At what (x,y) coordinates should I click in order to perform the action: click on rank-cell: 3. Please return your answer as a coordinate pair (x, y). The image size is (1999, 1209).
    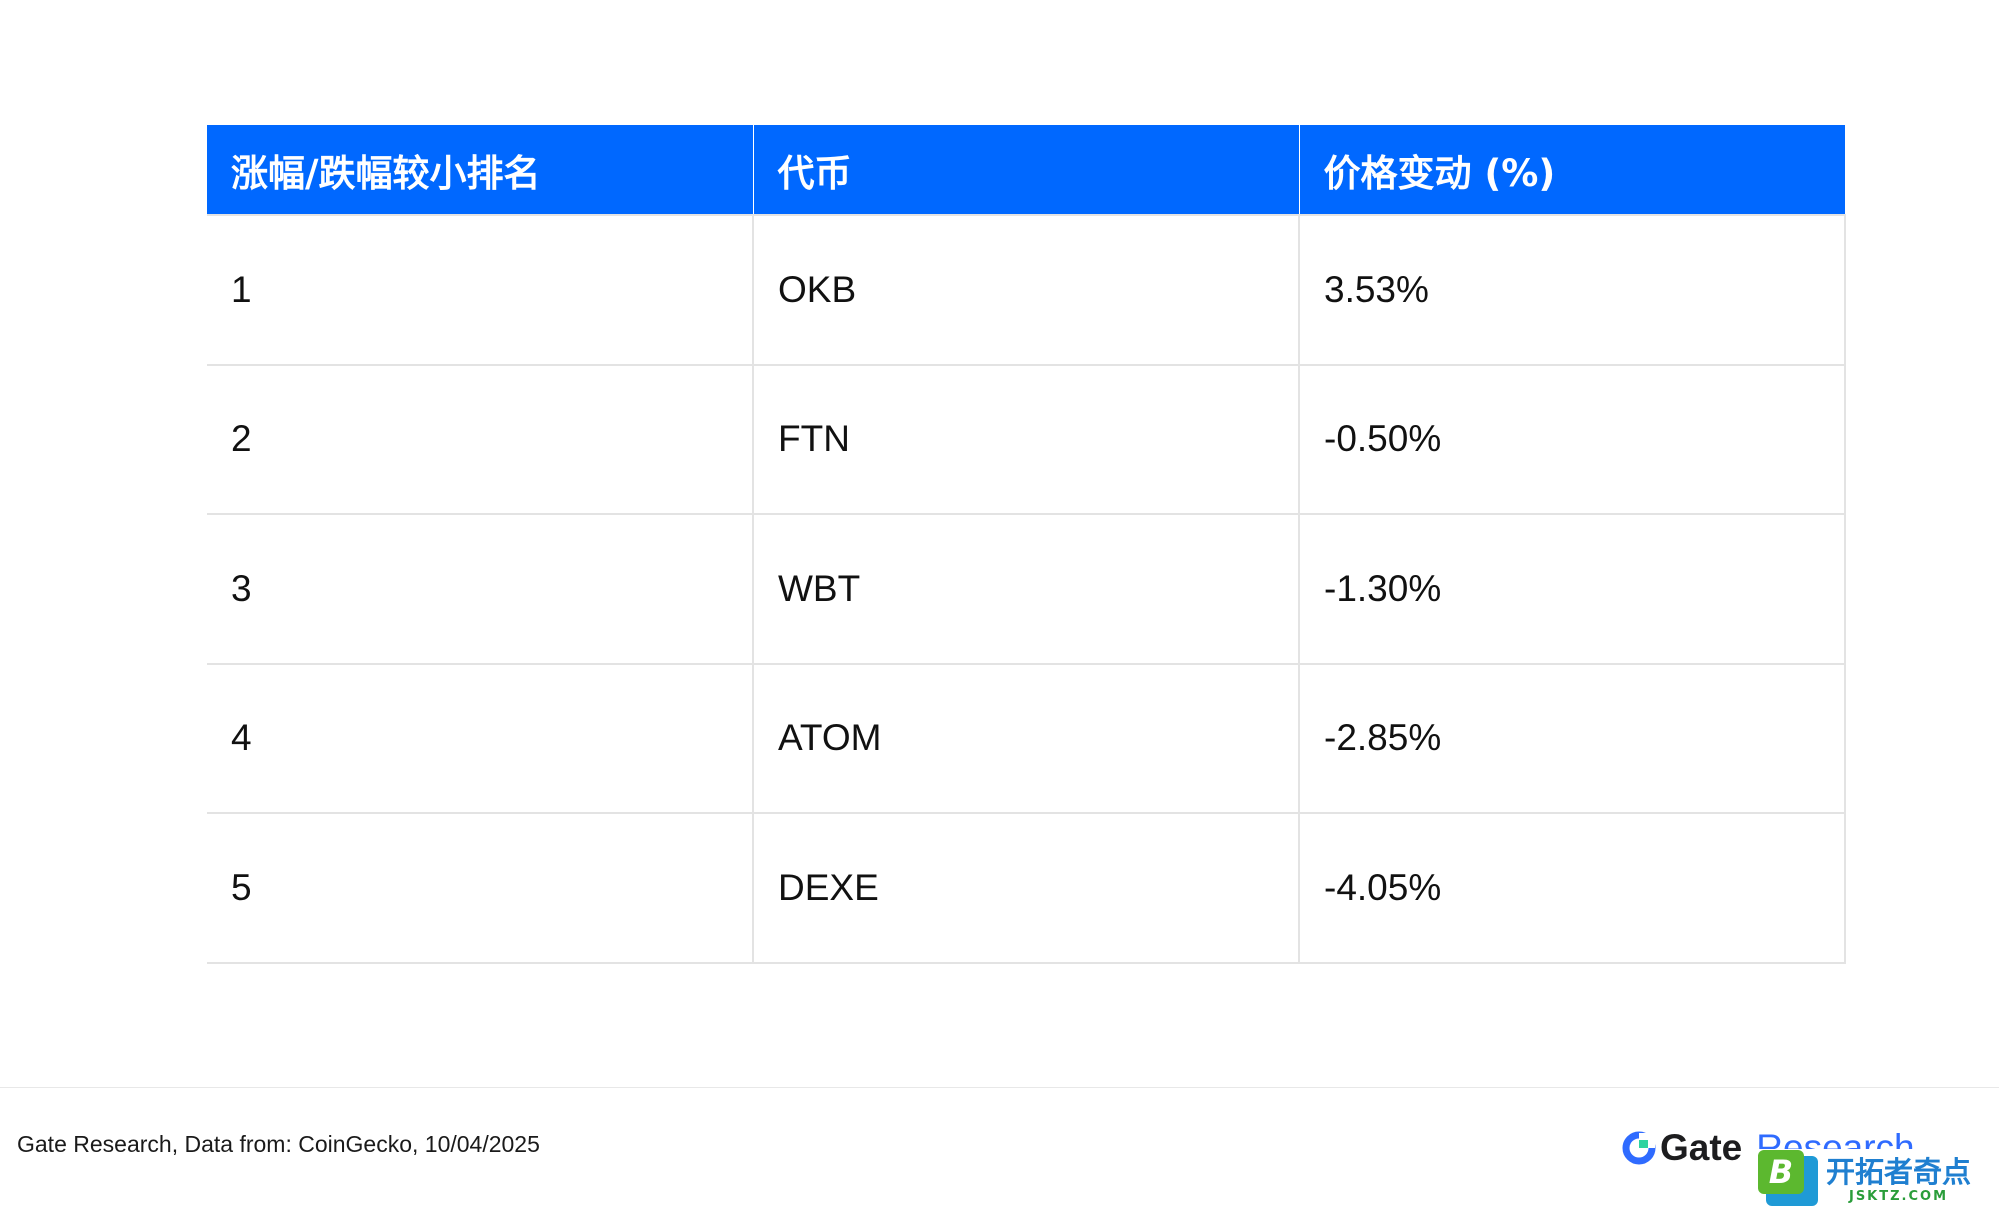
    Looking at the image, I should click on (480, 589).